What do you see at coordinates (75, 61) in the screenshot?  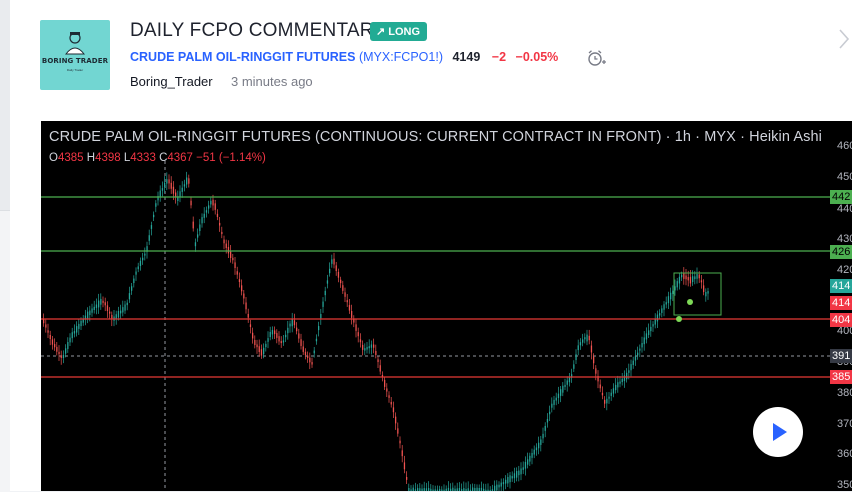 I see `logo-text: BORING TRADER` at bounding box center [75, 61].